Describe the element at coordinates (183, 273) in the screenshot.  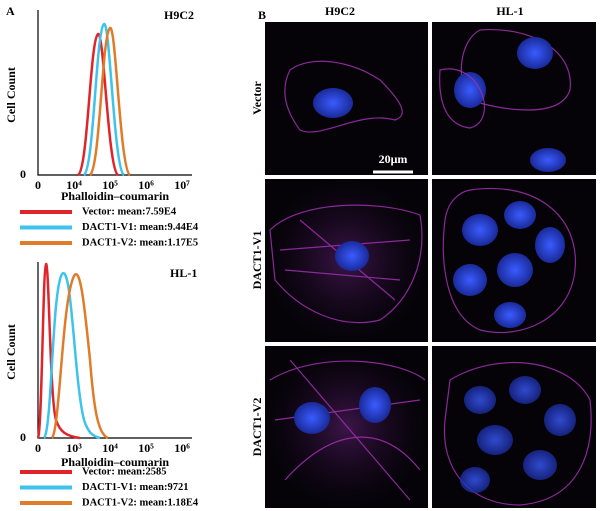
I see `plot-title: HL-1` at that location.